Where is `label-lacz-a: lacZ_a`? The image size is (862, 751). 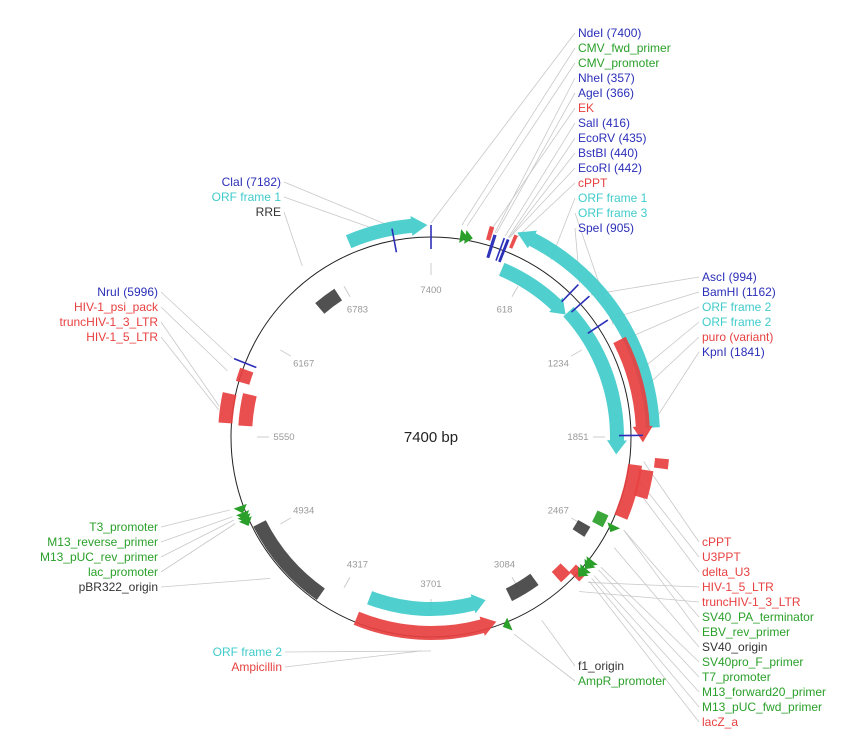 label-lacz-a: lacZ_a is located at coordinates (720, 722).